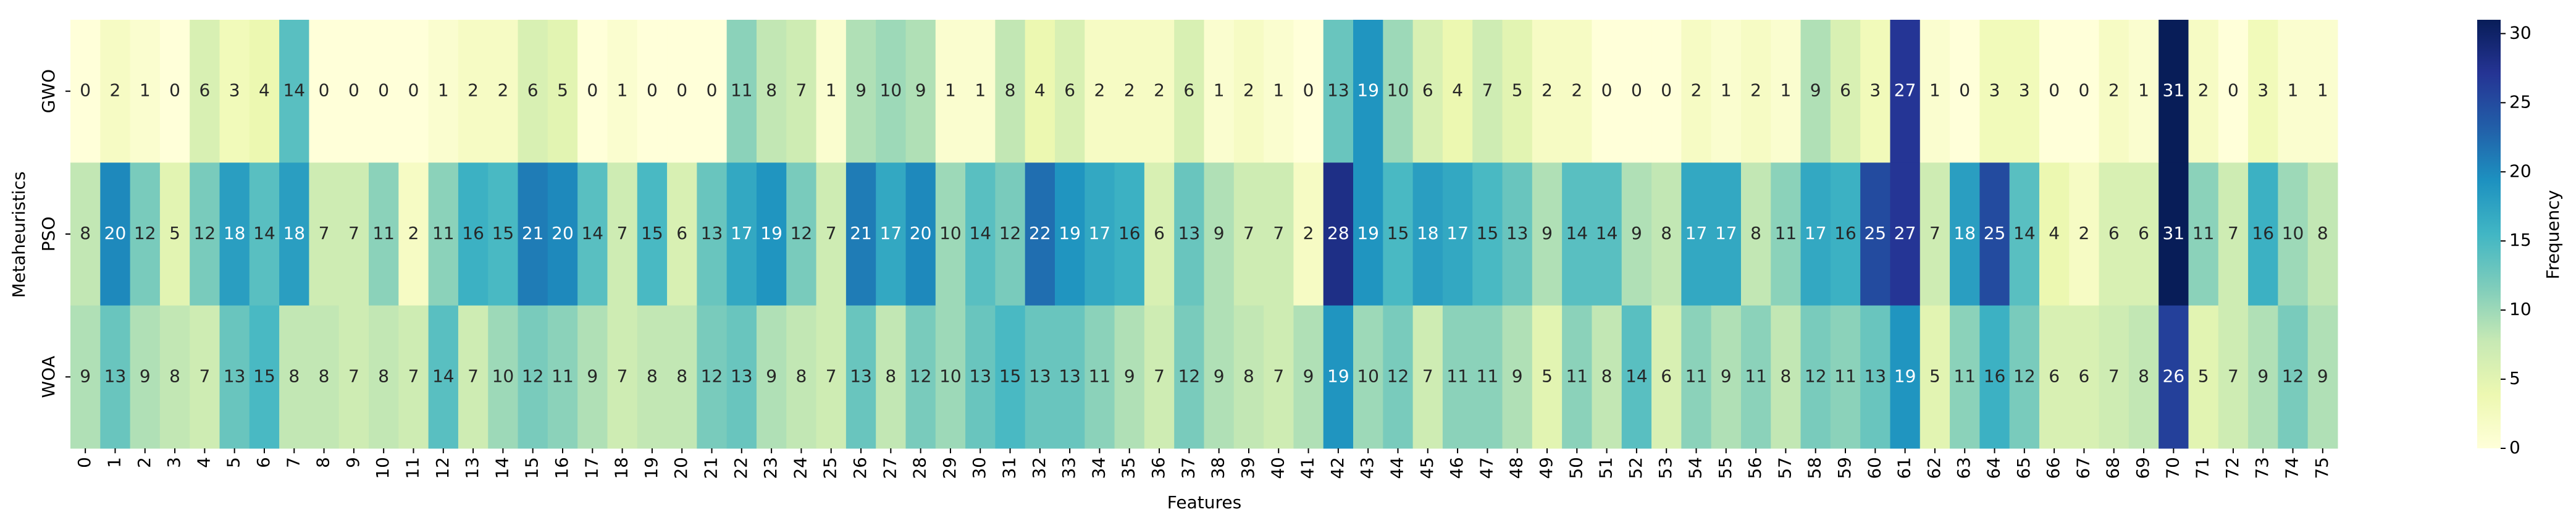 The image size is (2576, 528). I want to click on x-tick-label: 71, so click(2202, 468).